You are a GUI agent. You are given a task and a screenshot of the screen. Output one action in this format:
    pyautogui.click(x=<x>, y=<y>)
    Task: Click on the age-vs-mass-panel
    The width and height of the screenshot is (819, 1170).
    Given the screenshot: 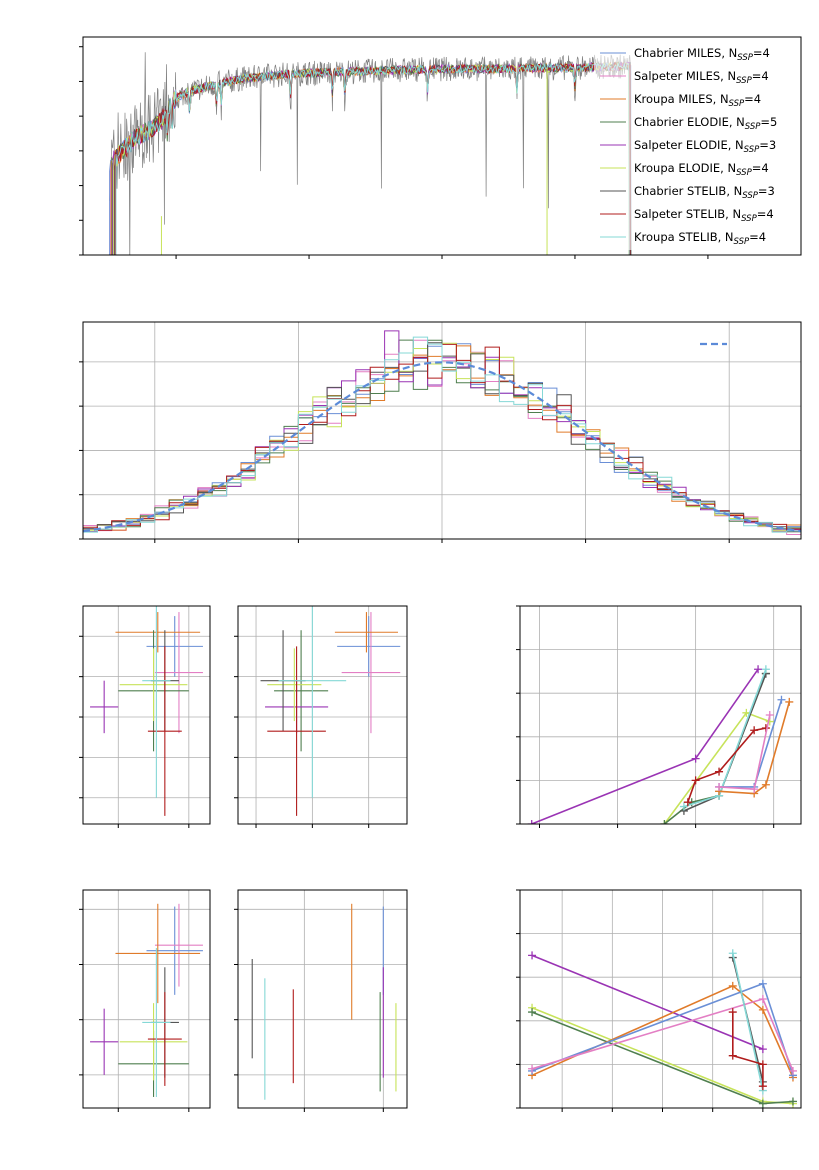 What is the action you would take?
    pyautogui.click(x=321, y=716)
    